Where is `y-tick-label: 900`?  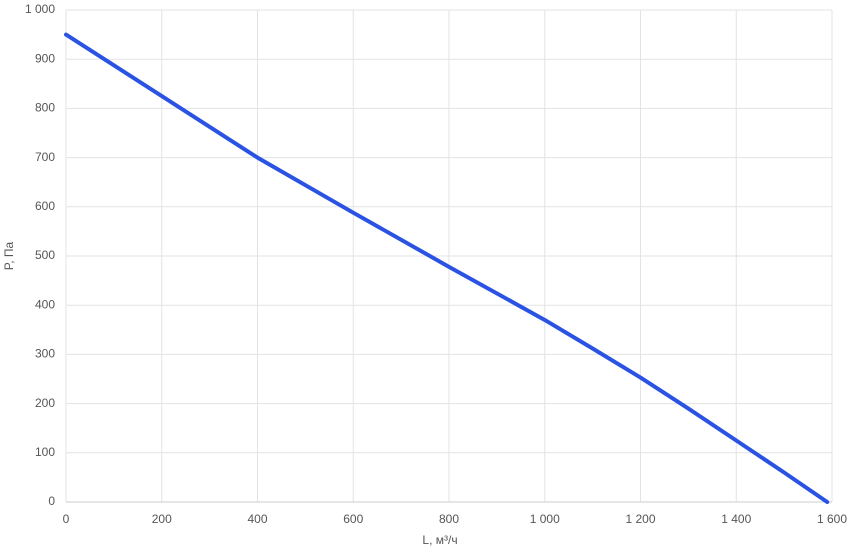 y-tick-label: 900 is located at coordinates (45, 58).